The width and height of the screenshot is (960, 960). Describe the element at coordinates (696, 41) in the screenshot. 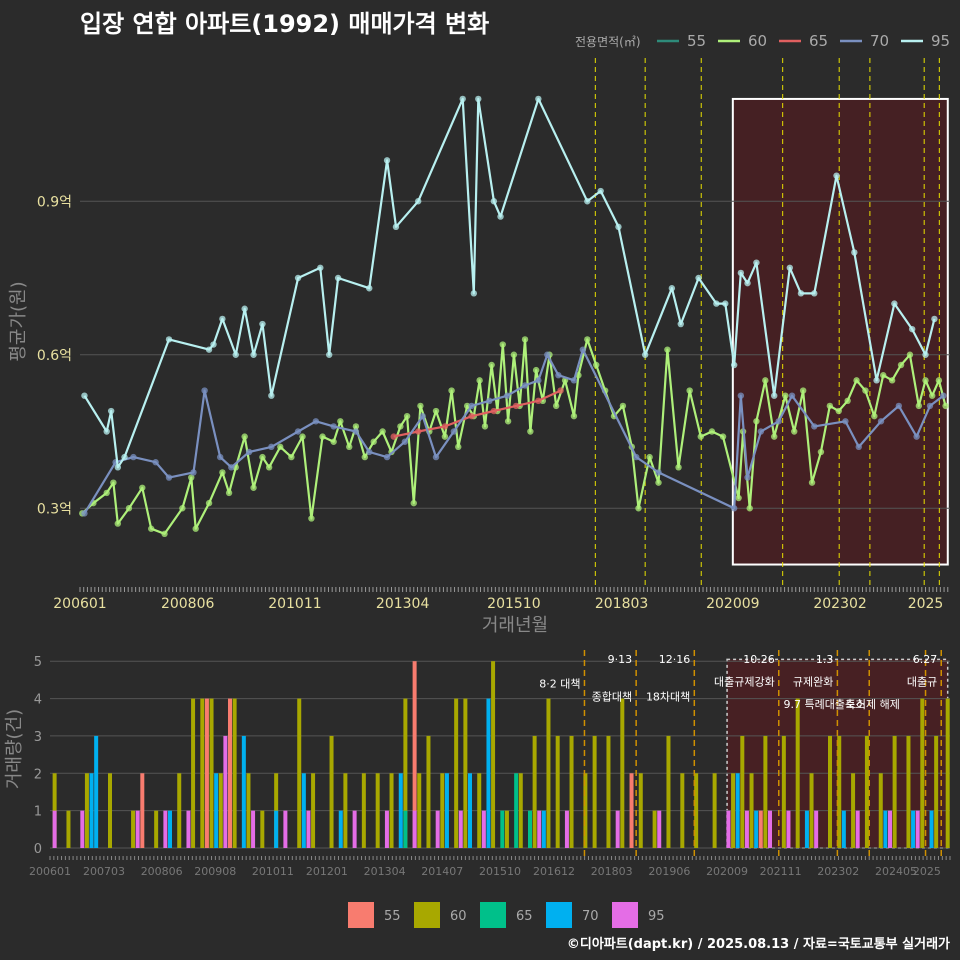

I see `legend-label-55: 55` at that location.